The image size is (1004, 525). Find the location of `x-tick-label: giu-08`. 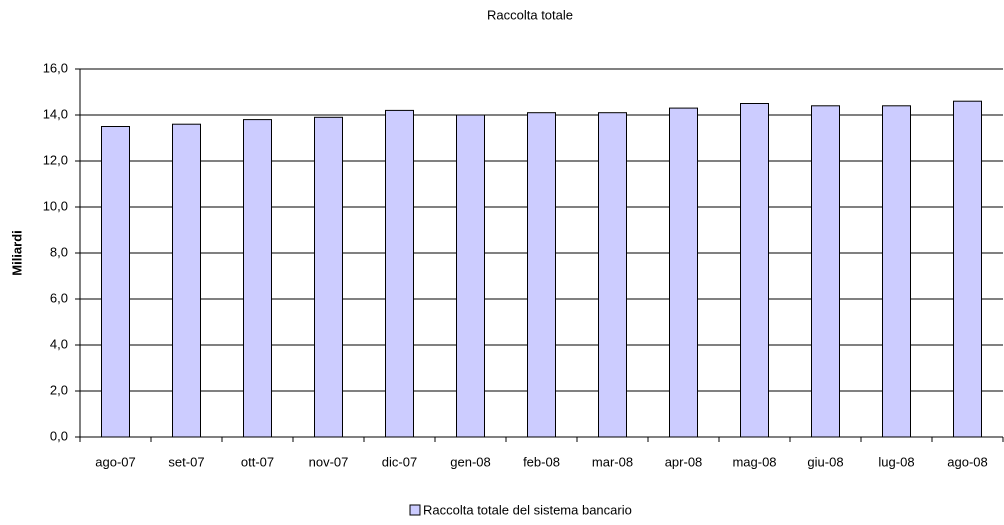

x-tick-label: giu-08 is located at coordinates (825, 461).